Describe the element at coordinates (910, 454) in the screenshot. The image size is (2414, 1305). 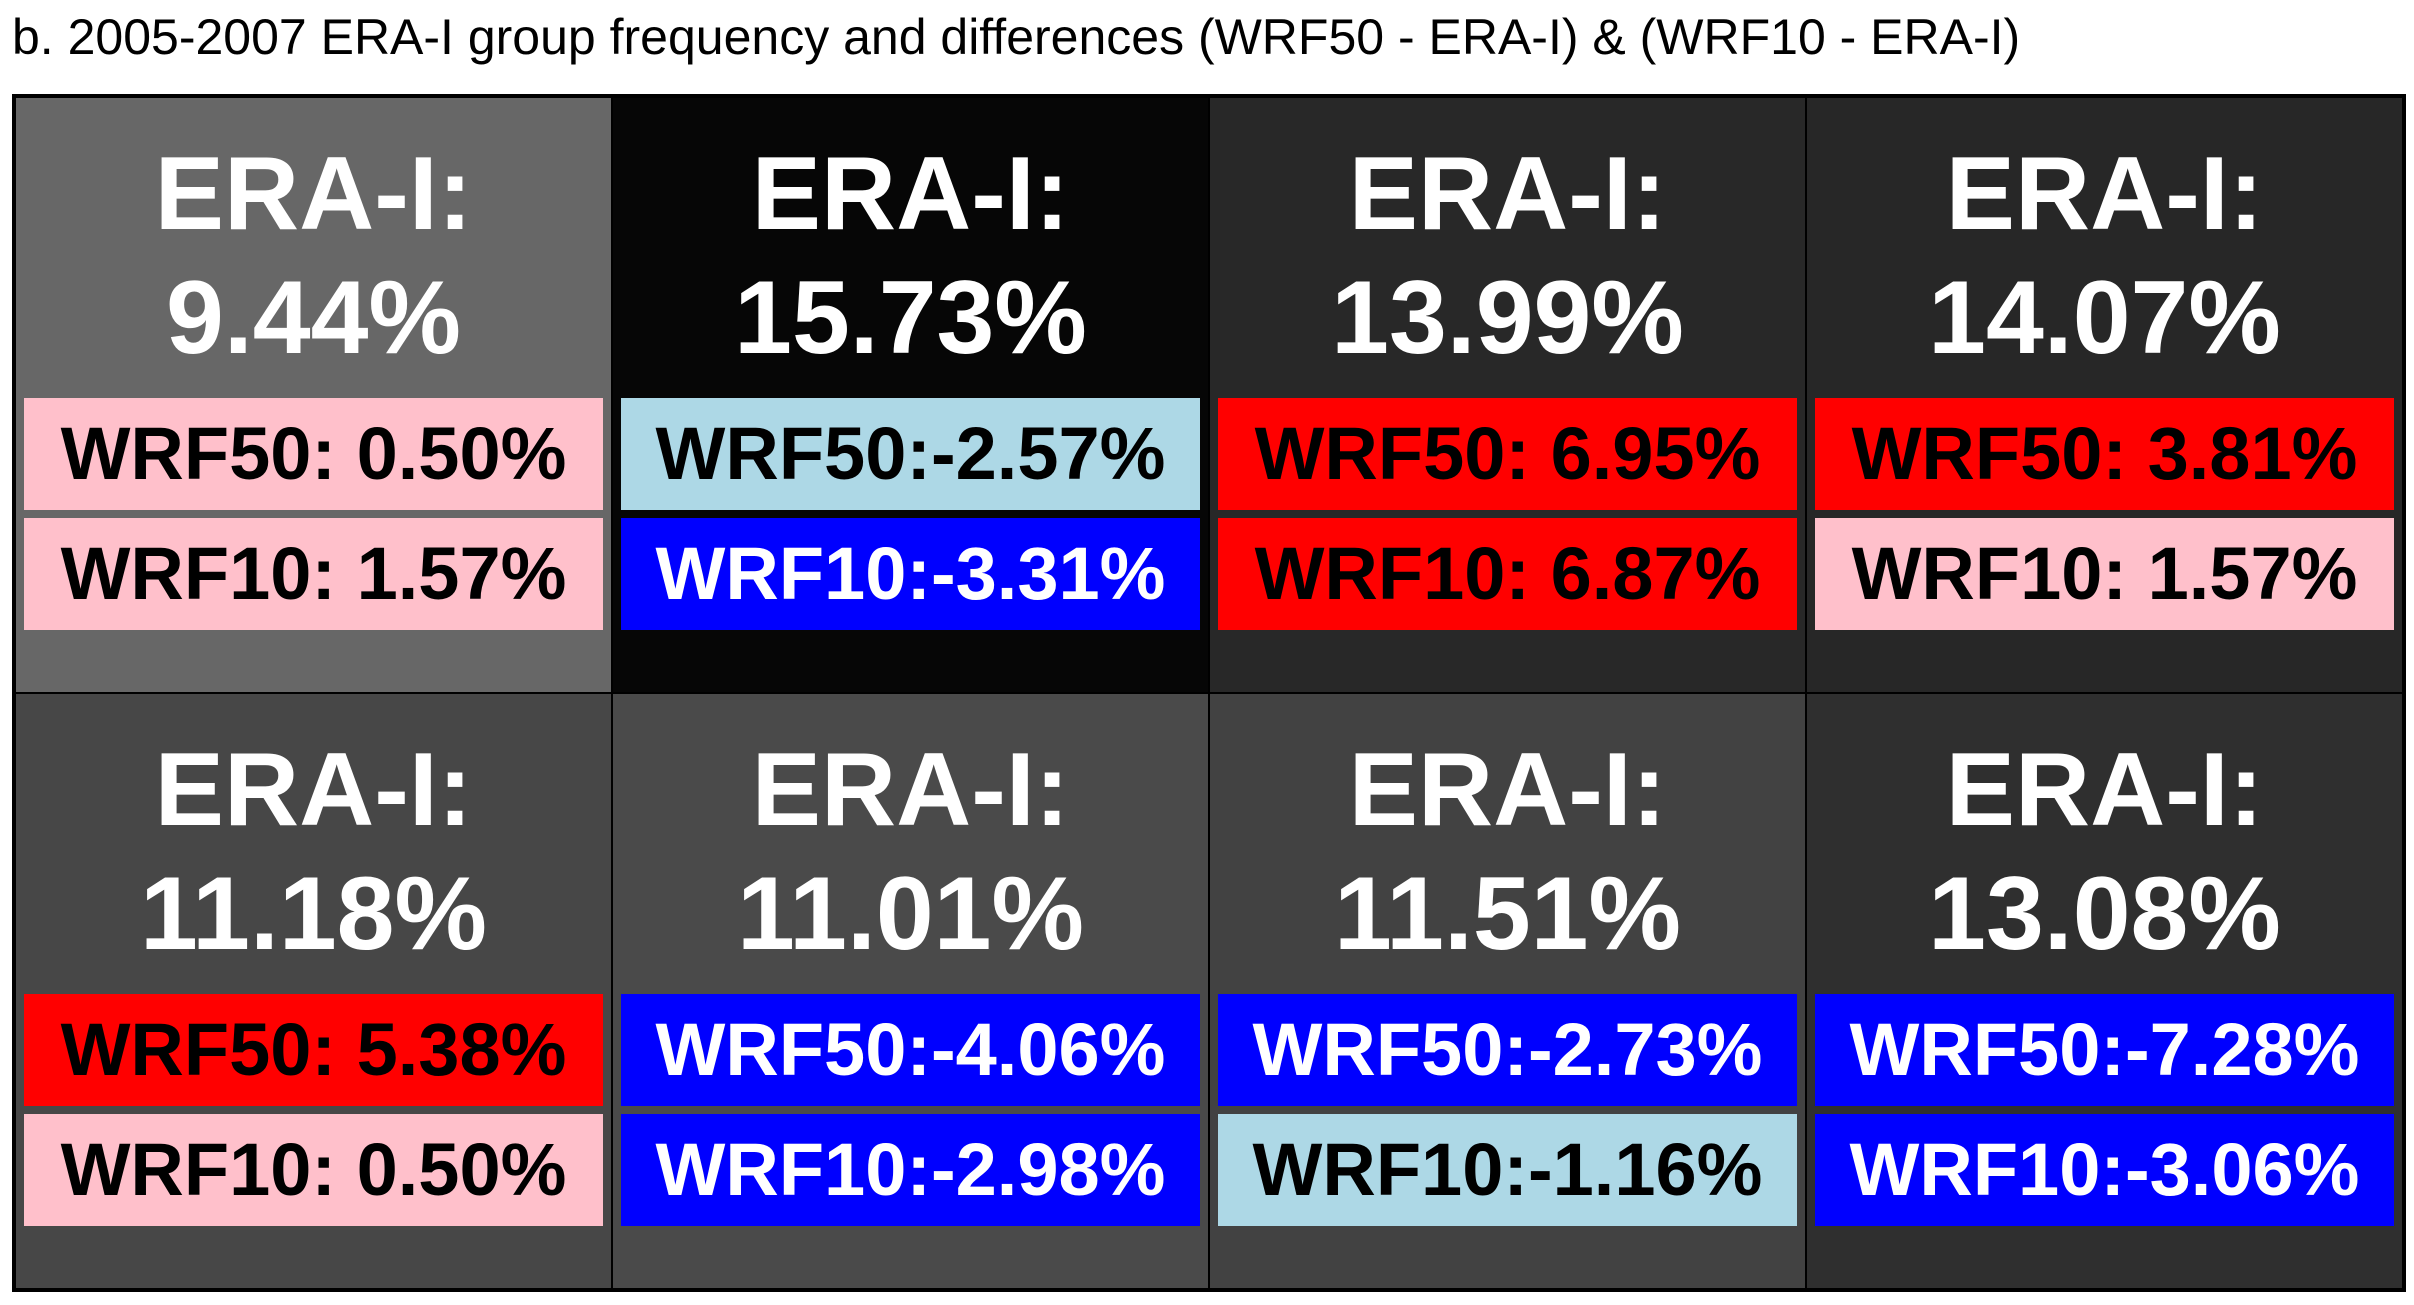
I see `wrf50-difference: WRF50:-2.57%` at that location.